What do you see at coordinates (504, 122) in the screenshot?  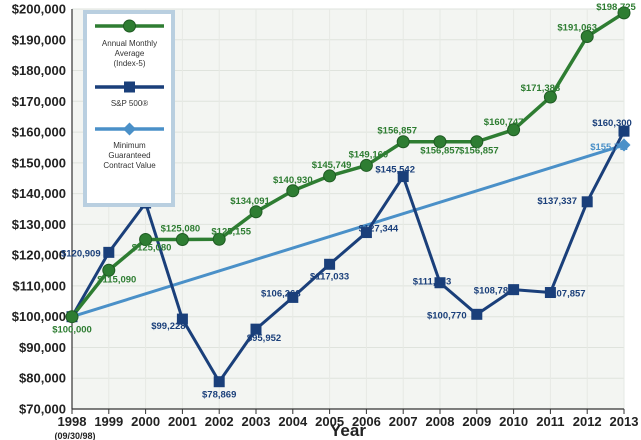 I see `data-label-index5: $160,747` at bounding box center [504, 122].